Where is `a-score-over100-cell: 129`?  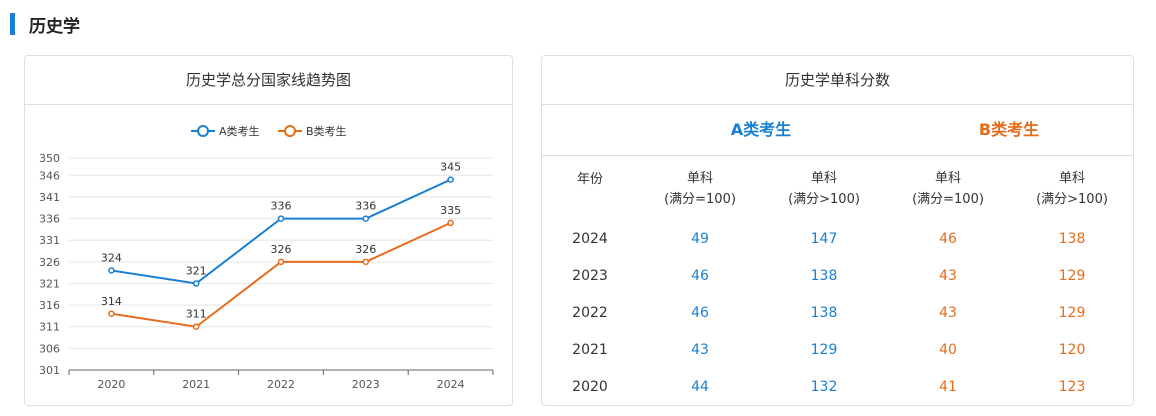 a-score-over100-cell: 129 is located at coordinates (824, 350).